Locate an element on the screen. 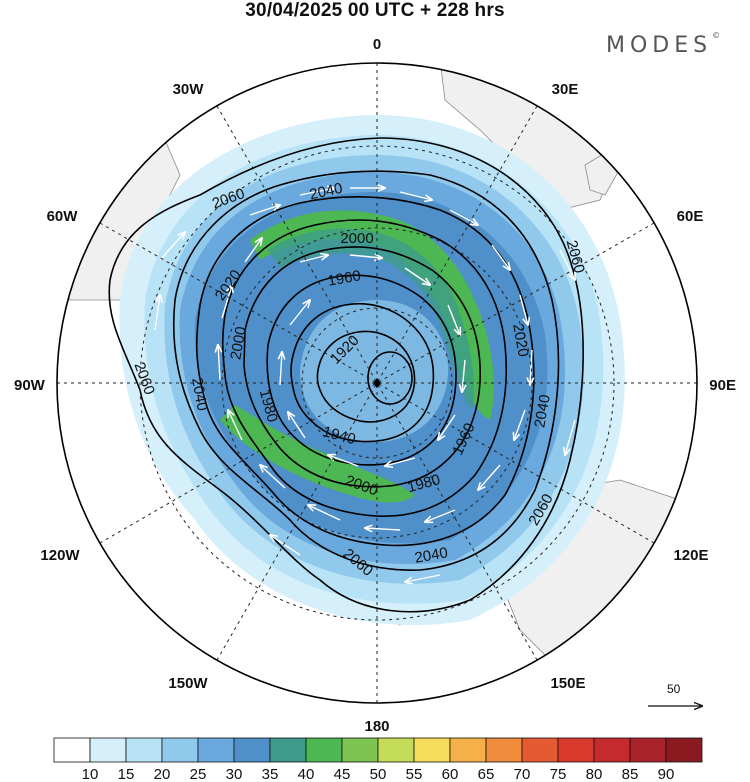  contour-1980 is located at coordinates (362, 367).